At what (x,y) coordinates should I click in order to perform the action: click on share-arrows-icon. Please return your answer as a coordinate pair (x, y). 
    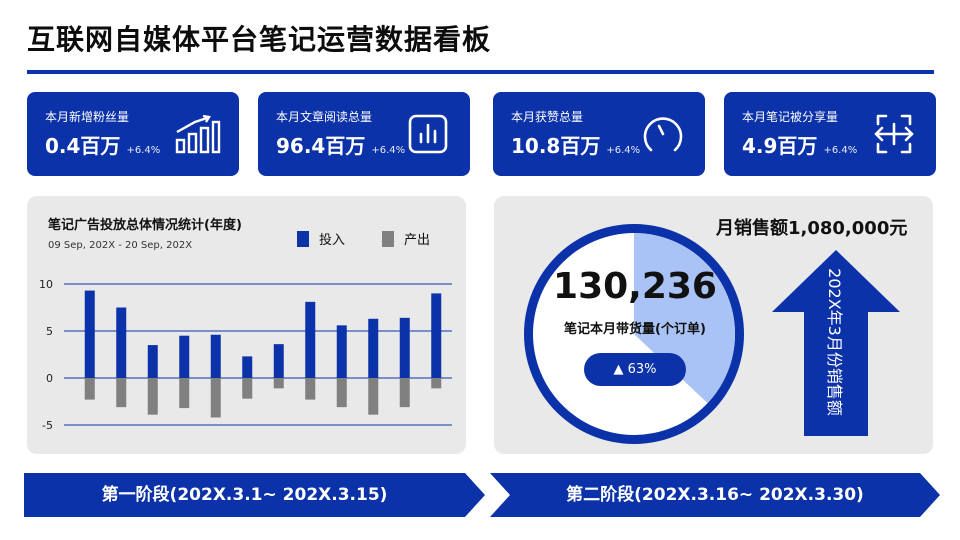
    Looking at the image, I should click on (894, 134).